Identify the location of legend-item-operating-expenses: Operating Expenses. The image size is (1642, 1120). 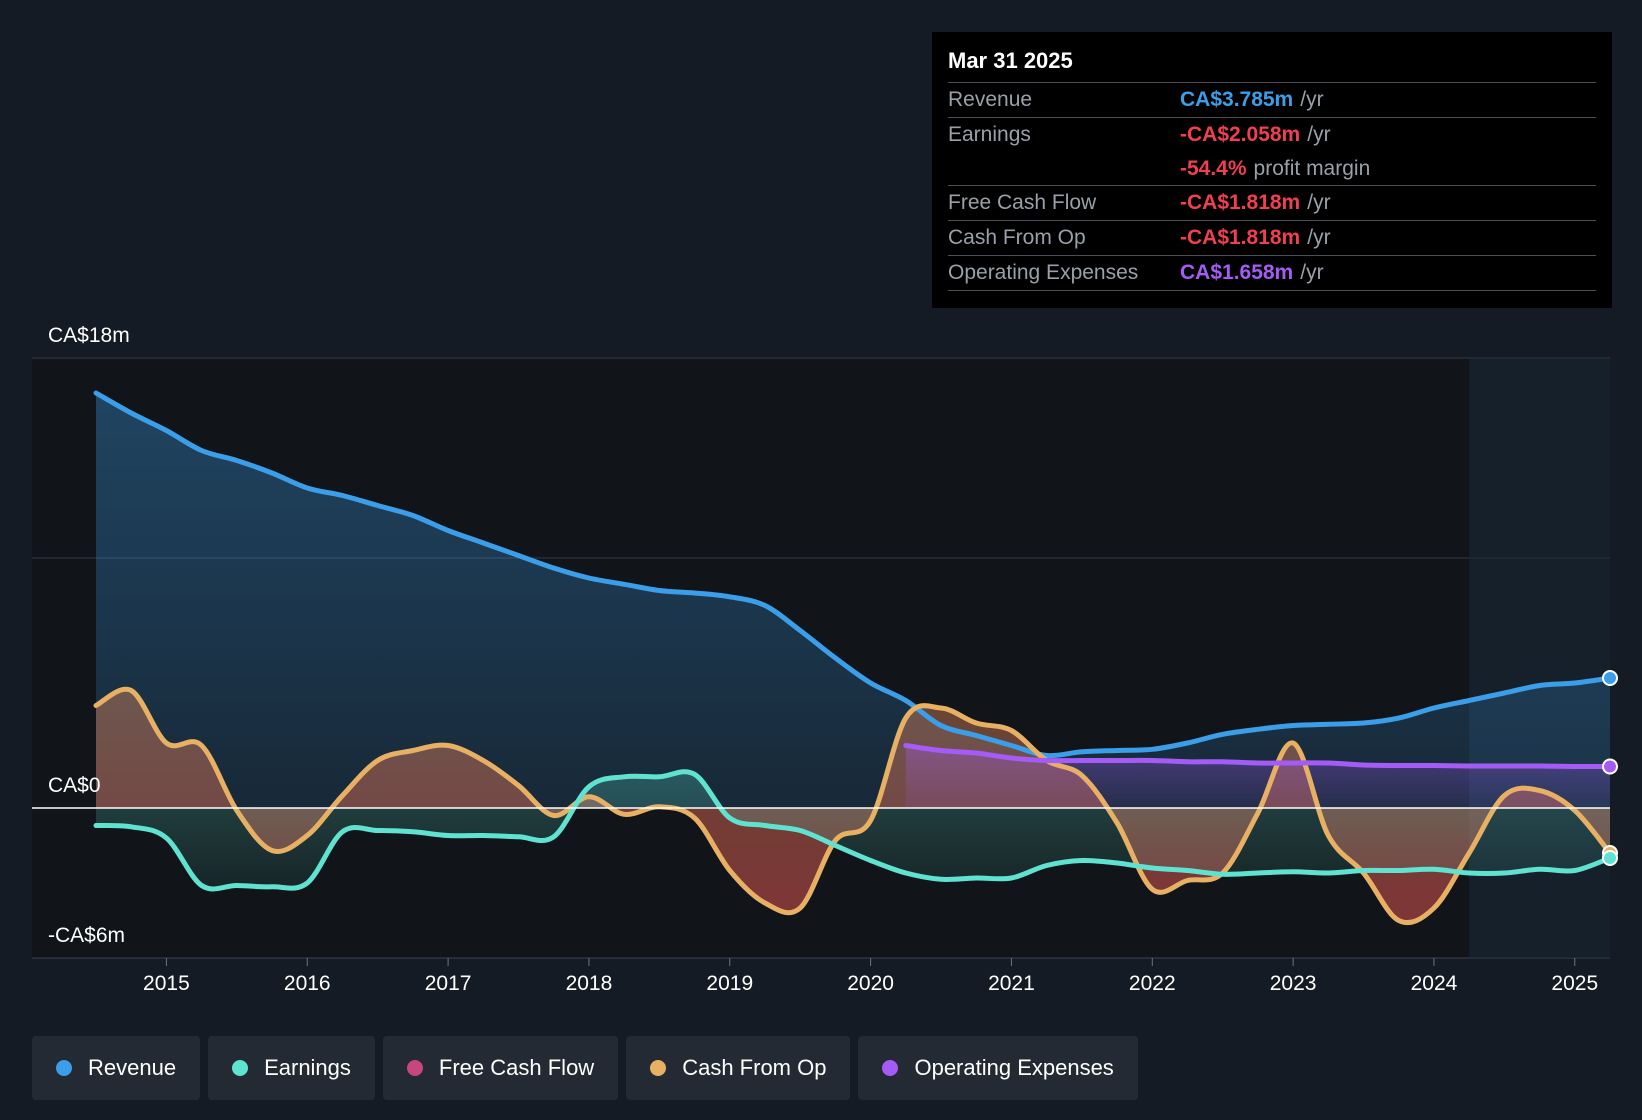
(998, 1068).